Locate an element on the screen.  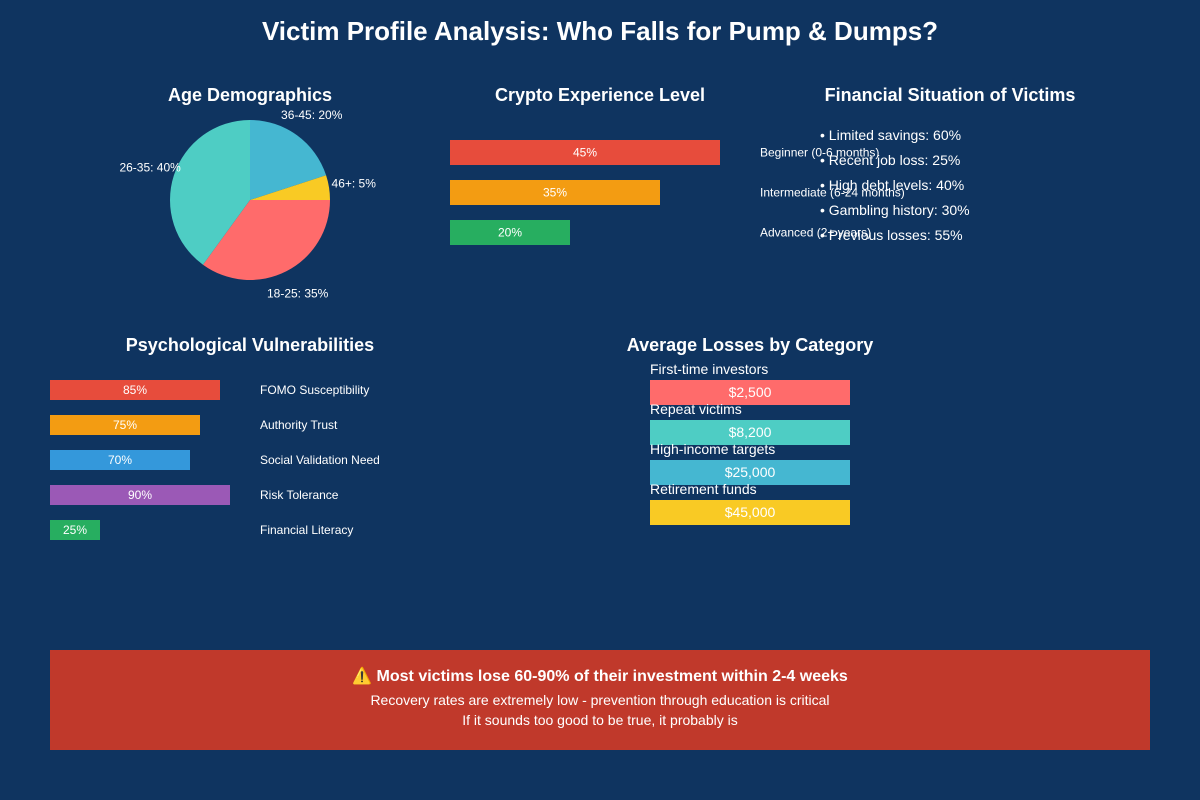
financial-situation-item: • Recent job loss: 25% is located at coordinates (890, 160).